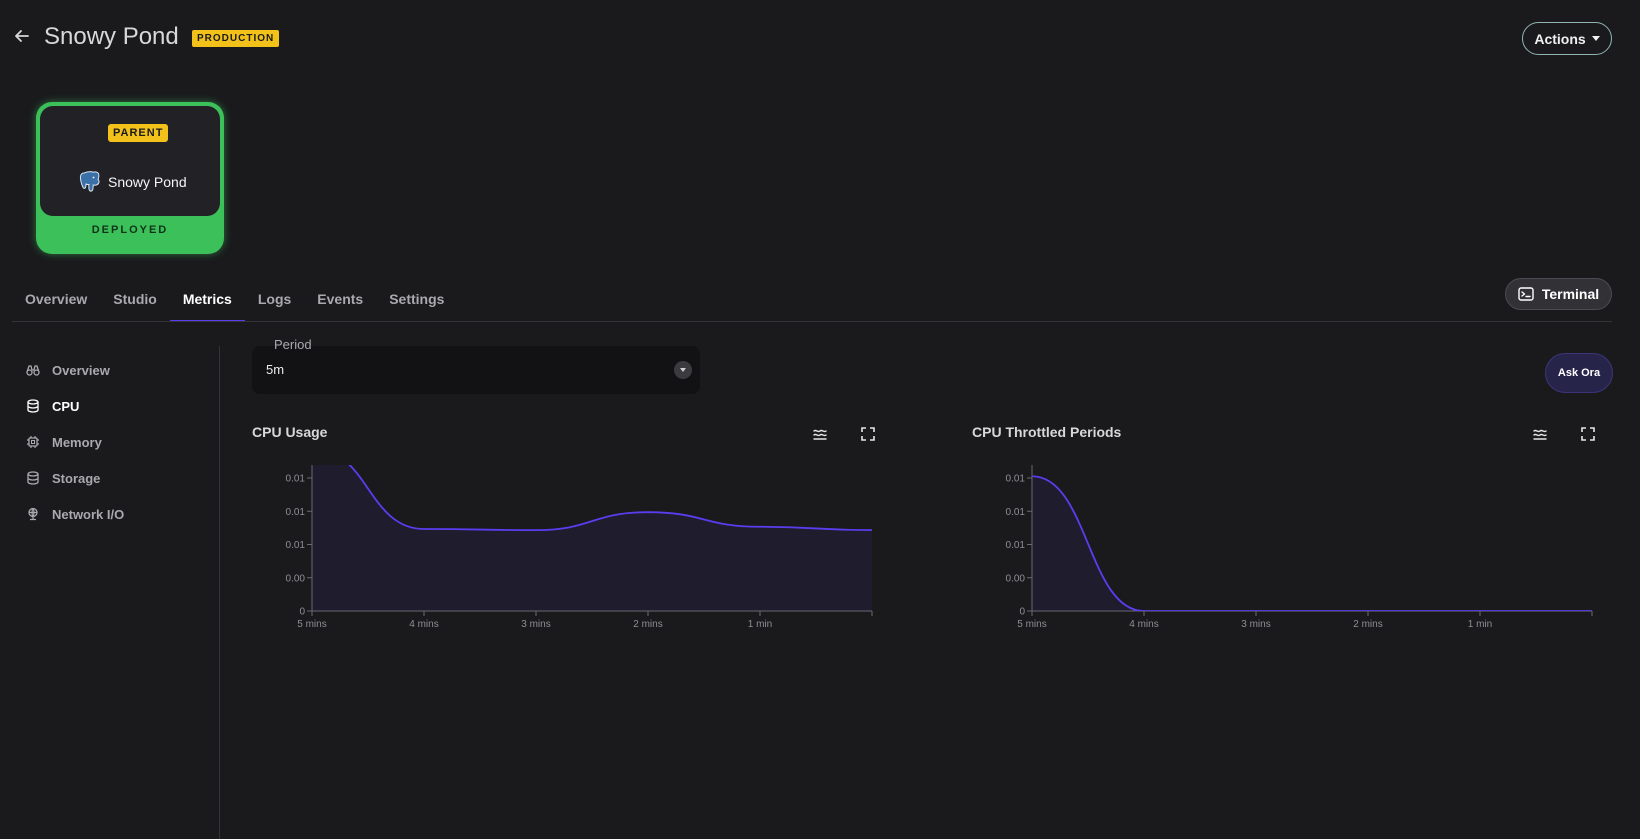  Describe the element at coordinates (130, 161) in the screenshot. I see `node-card-body: PARENT Snowy Pond` at that location.